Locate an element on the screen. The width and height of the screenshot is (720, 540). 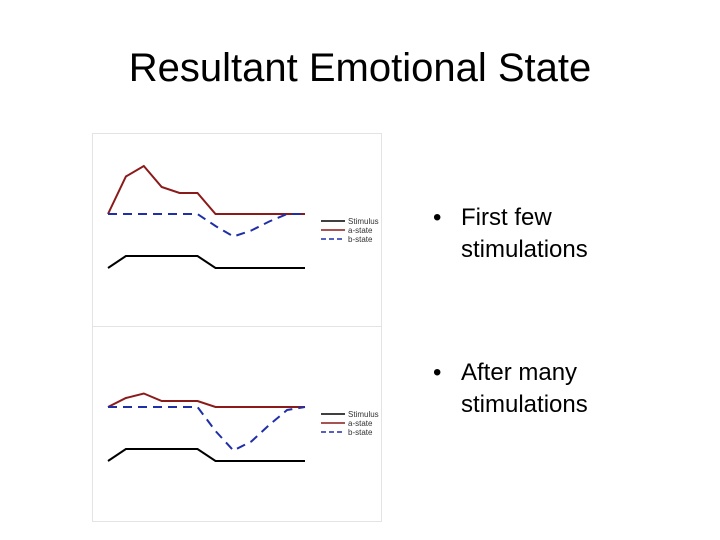
chart-panel-many: Stimulus a-state b-state is located at coordinates (237, 424).